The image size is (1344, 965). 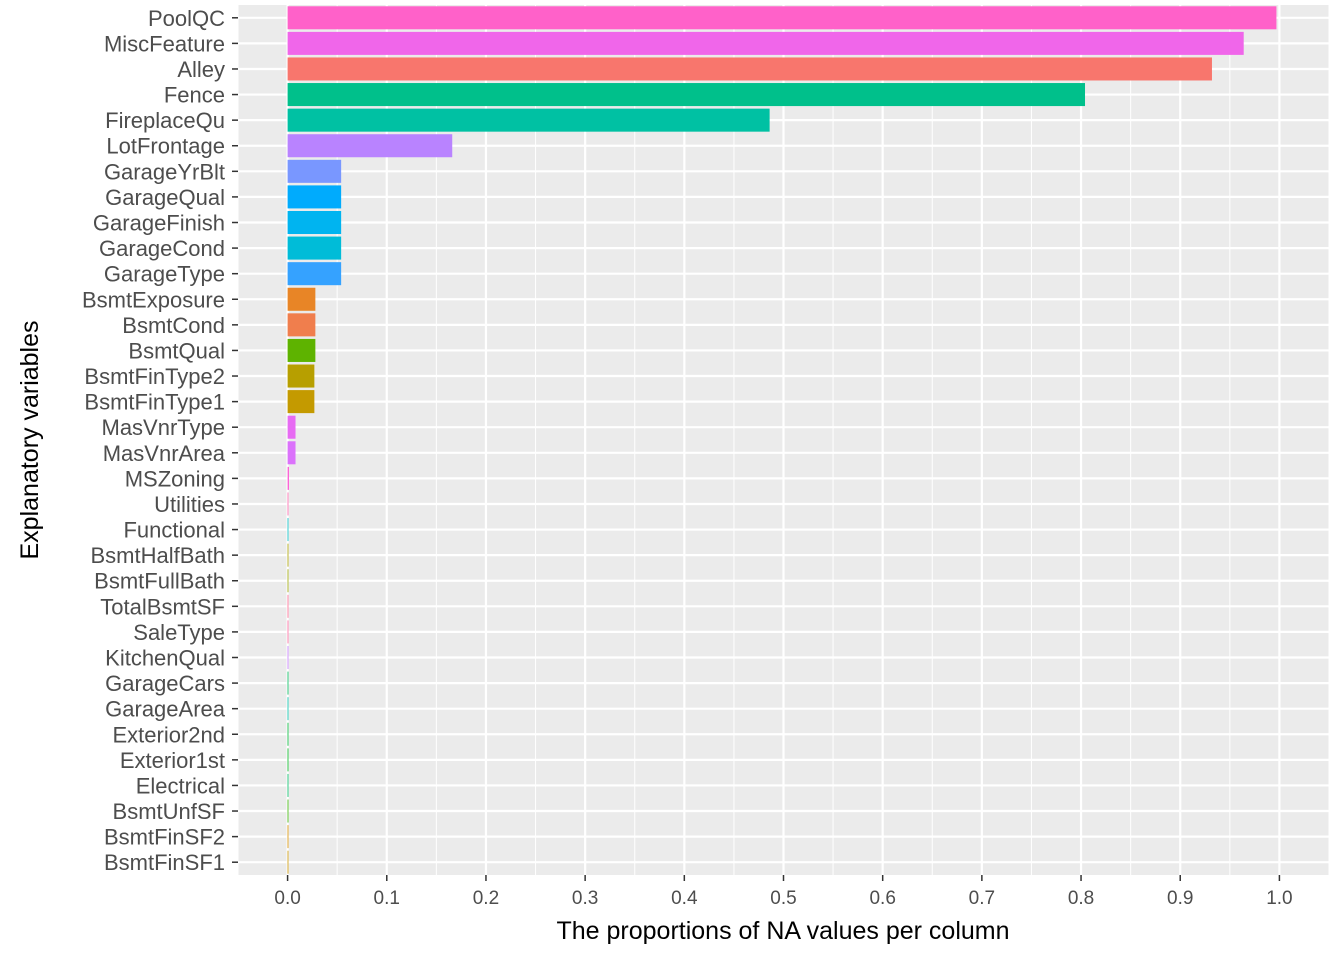 I want to click on x-axis-title: The proportions of NA values per column, so click(x=782, y=931).